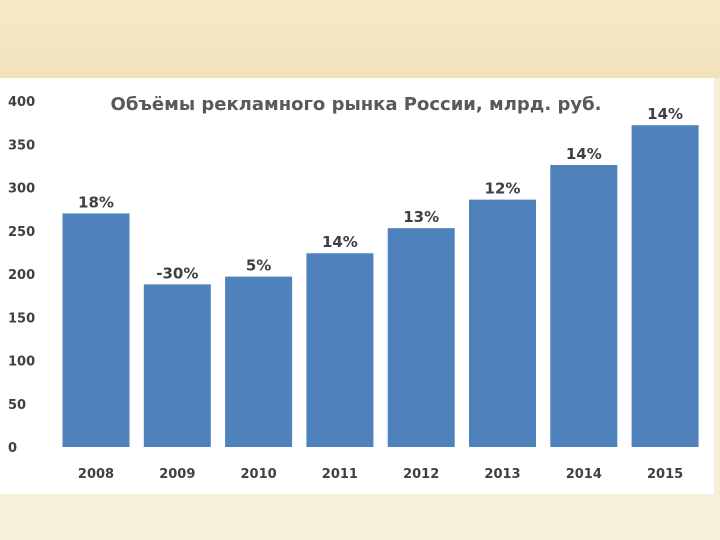 The image size is (720, 540). Describe the element at coordinates (259, 361) in the screenshot. I see `bar-2010` at that location.